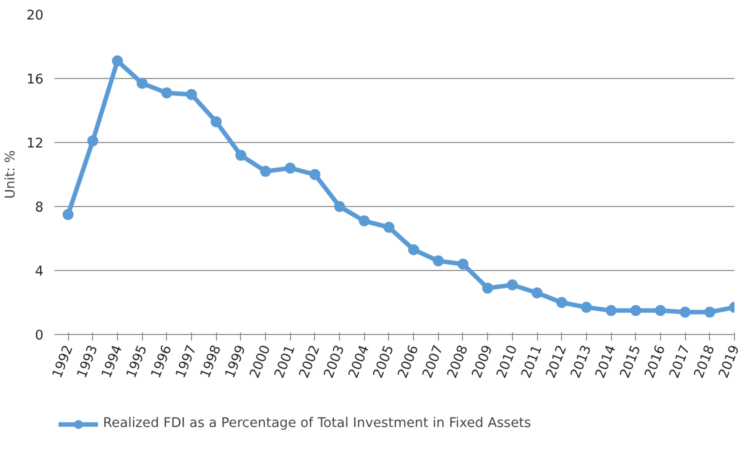 This screenshot has width=752, height=456. Describe the element at coordinates (88, 361) in the screenshot. I see `x-tick-label: 1993` at that location.